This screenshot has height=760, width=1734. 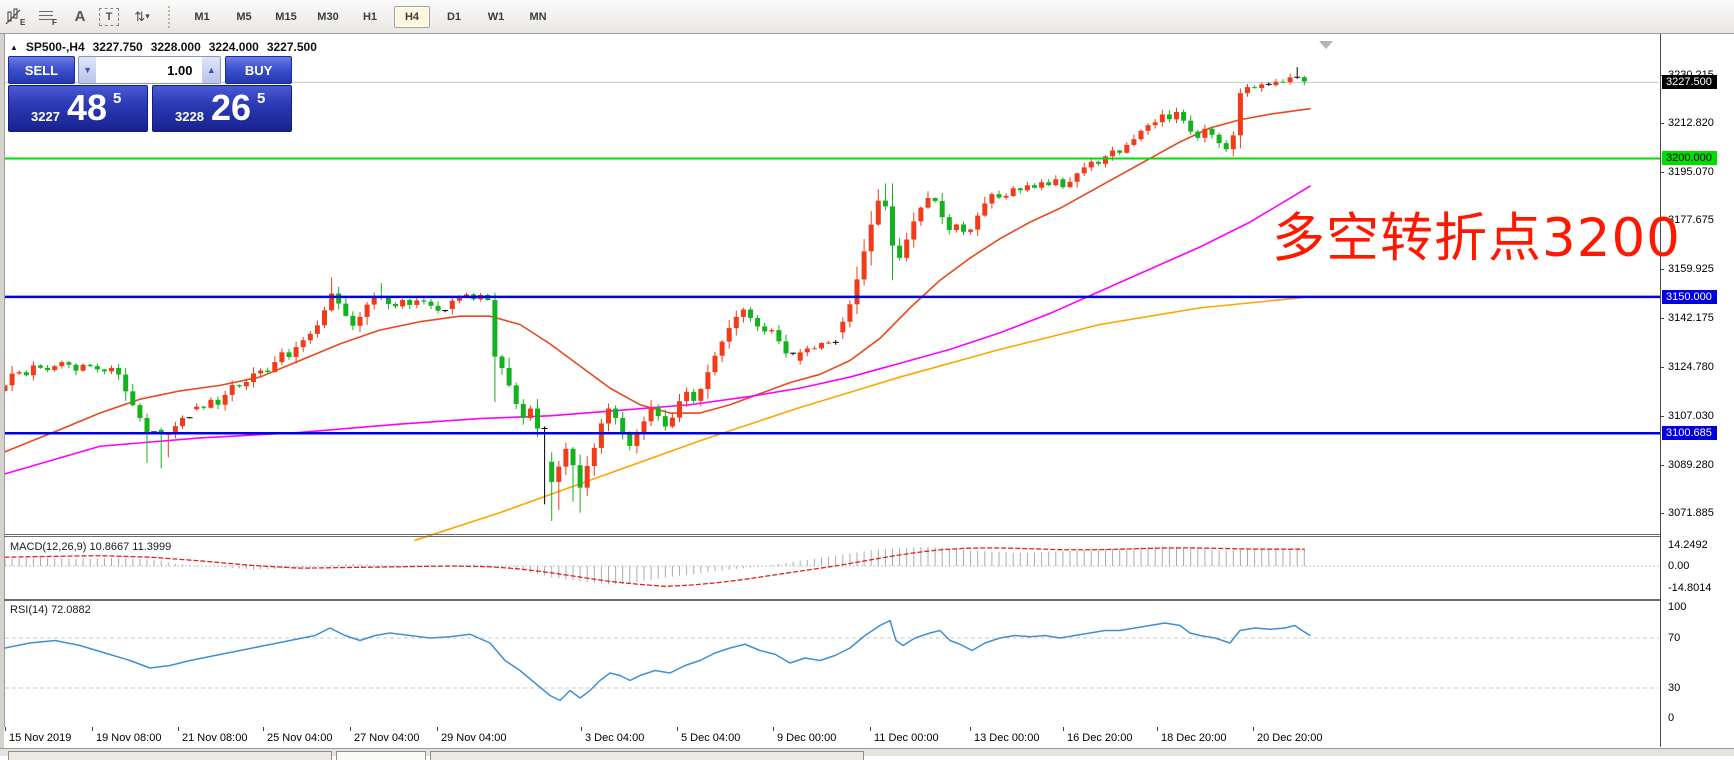 I want to click on price-axis-label: 3124.780, so click(x=1691, y=366).